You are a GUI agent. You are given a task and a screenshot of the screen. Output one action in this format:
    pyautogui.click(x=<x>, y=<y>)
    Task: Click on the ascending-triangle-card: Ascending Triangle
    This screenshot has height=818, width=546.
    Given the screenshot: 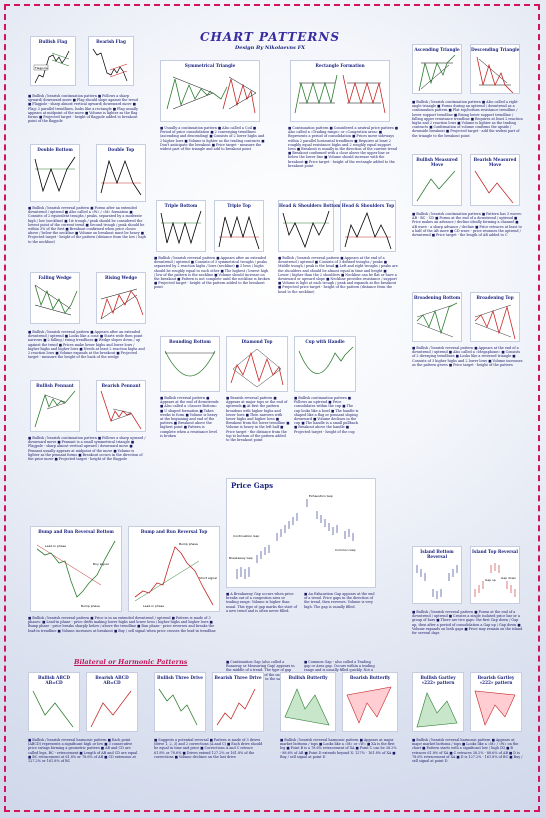 What is the action you would take?
    pyautogui.click(x=437, y=69)
    